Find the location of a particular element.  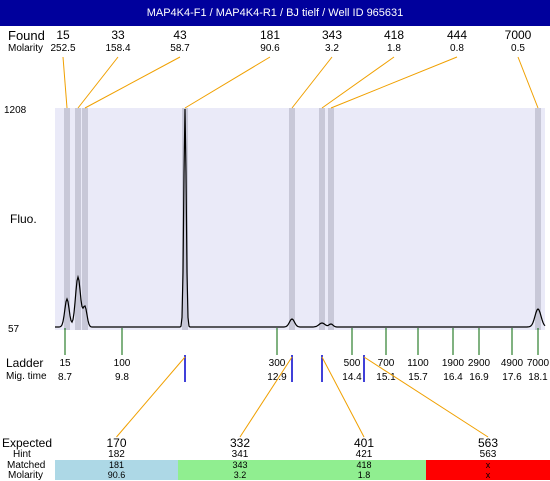

found-peak-molarity: 0.8 is located at coordinates (457, 48).